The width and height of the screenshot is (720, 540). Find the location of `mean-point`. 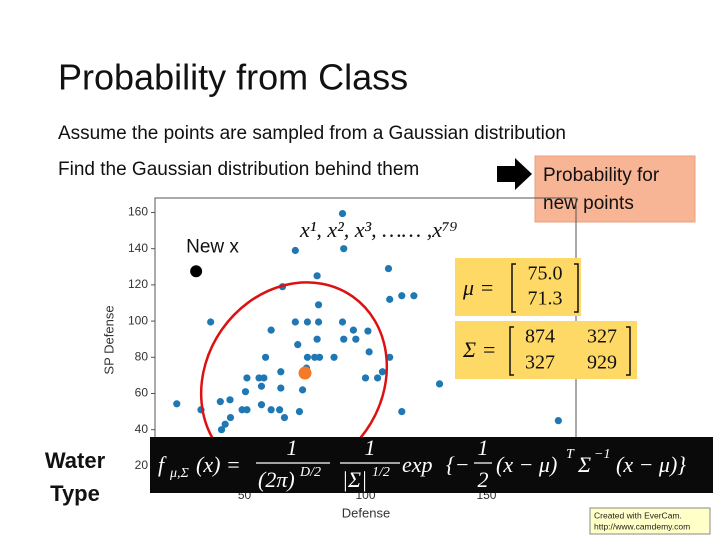

mean-point is located at coordinates (305, 373).